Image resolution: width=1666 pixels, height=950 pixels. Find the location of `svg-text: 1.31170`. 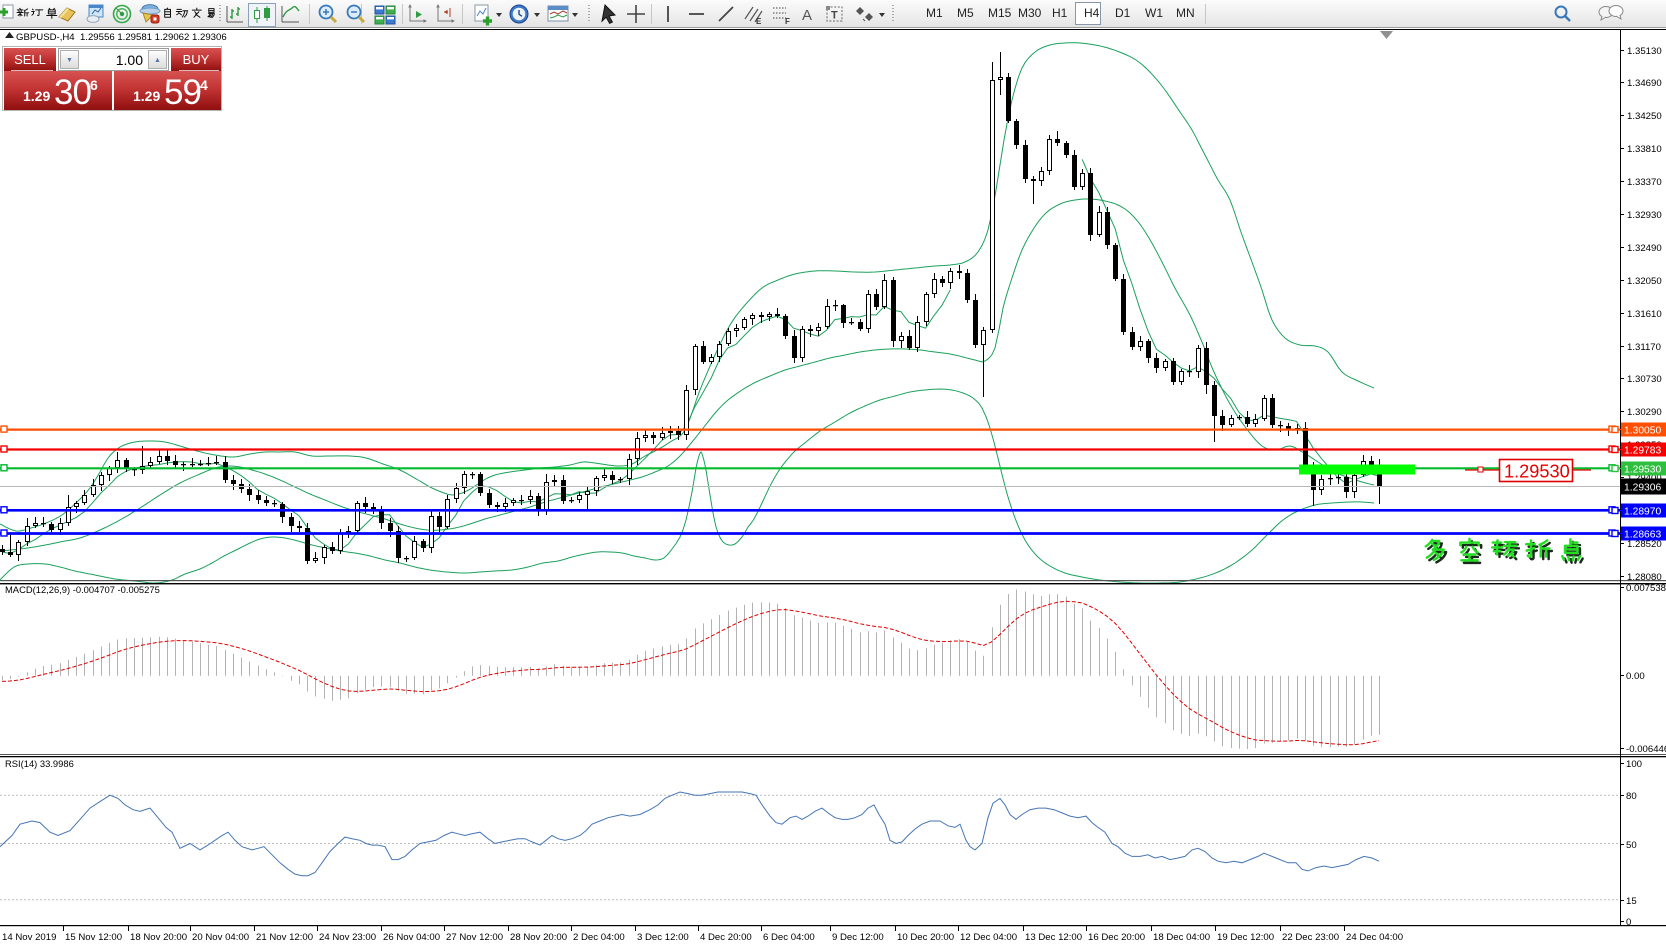

svg-text: 1.31170 is located at coordinates (1644, 347).